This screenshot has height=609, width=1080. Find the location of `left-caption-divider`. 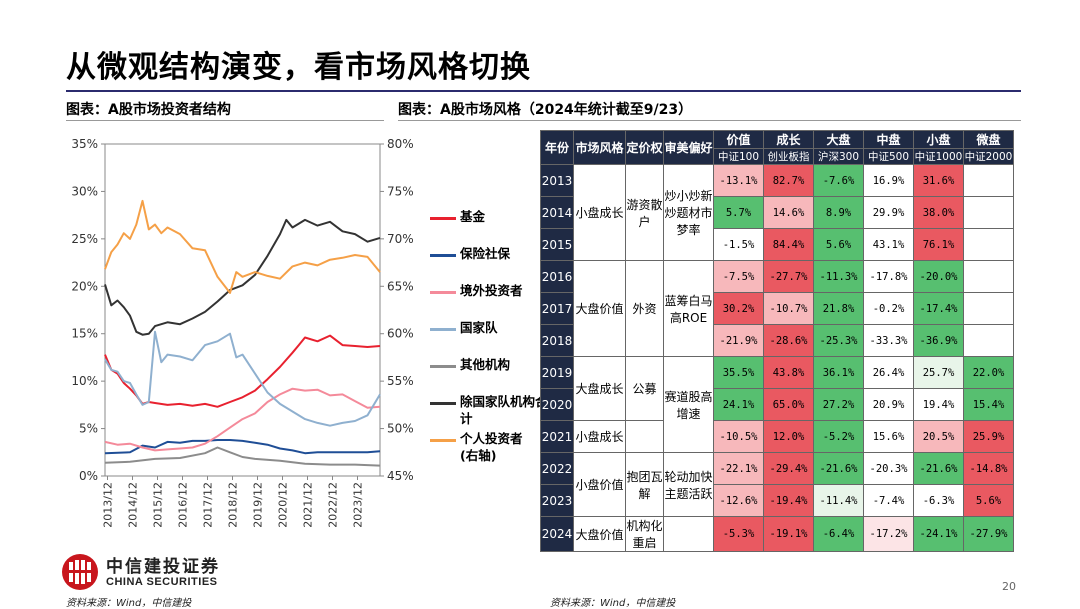

left-caption-divider is located at coordinates (225, 120).